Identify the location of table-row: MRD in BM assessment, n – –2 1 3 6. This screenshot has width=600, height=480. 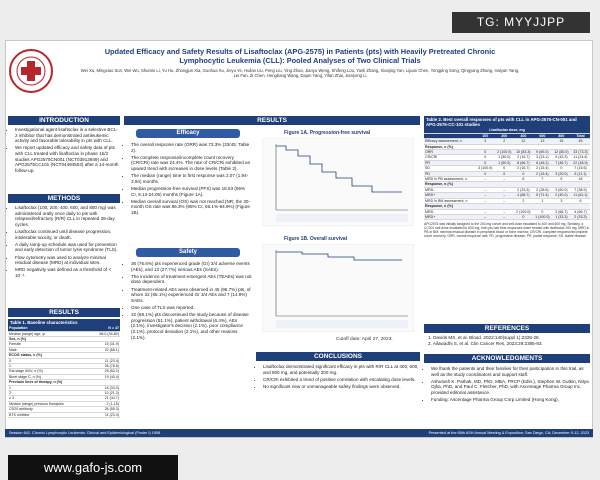
(507, 201).